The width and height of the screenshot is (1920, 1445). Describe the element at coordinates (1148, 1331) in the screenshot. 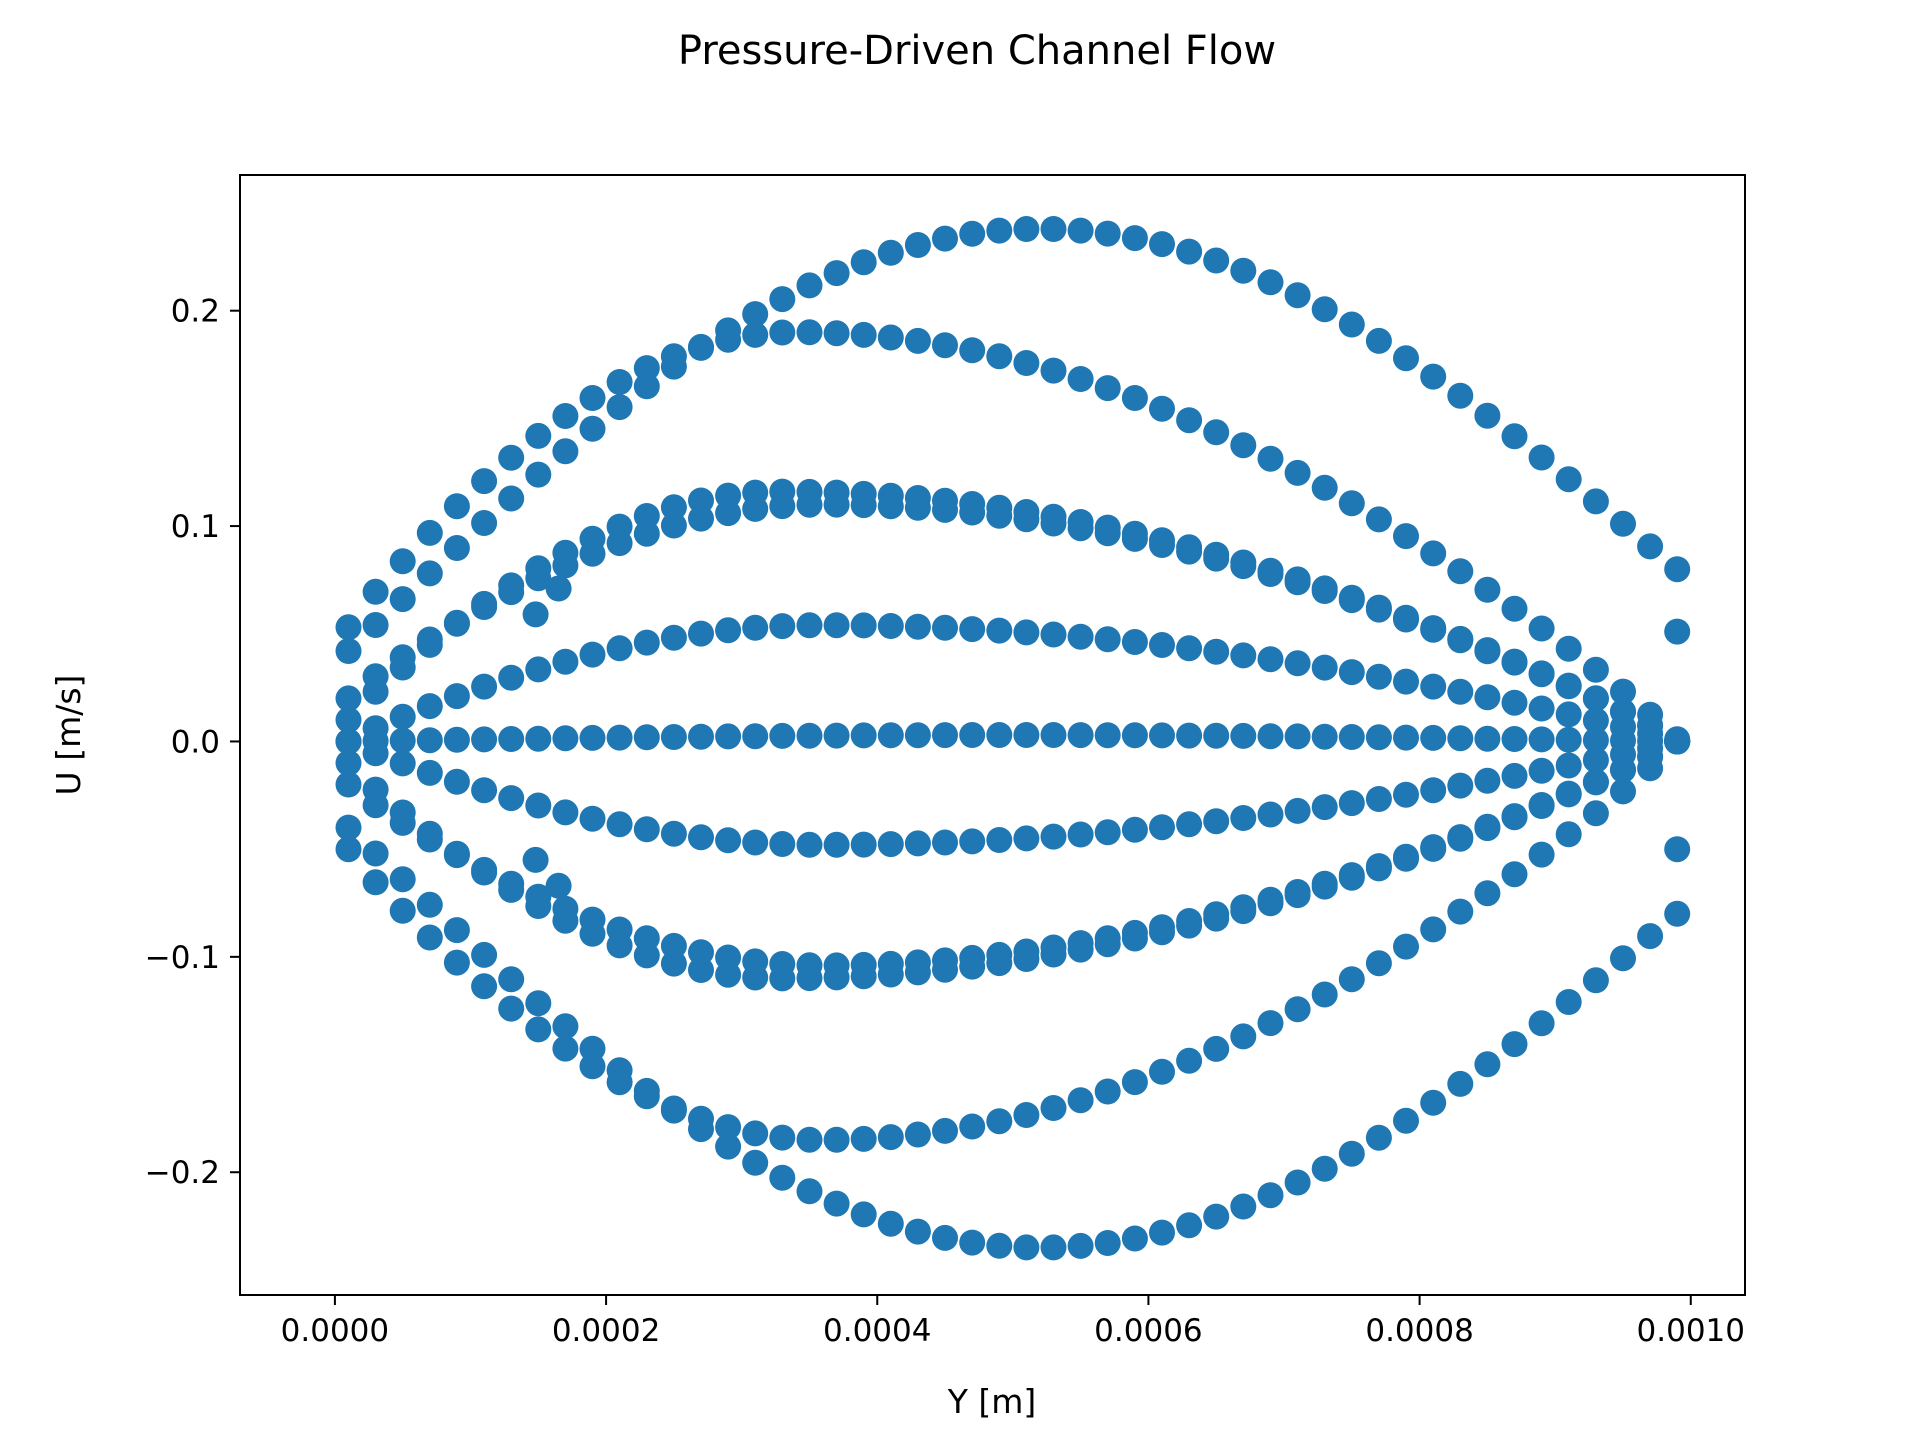

I see `x-tick-label: 0.0006` at that location.